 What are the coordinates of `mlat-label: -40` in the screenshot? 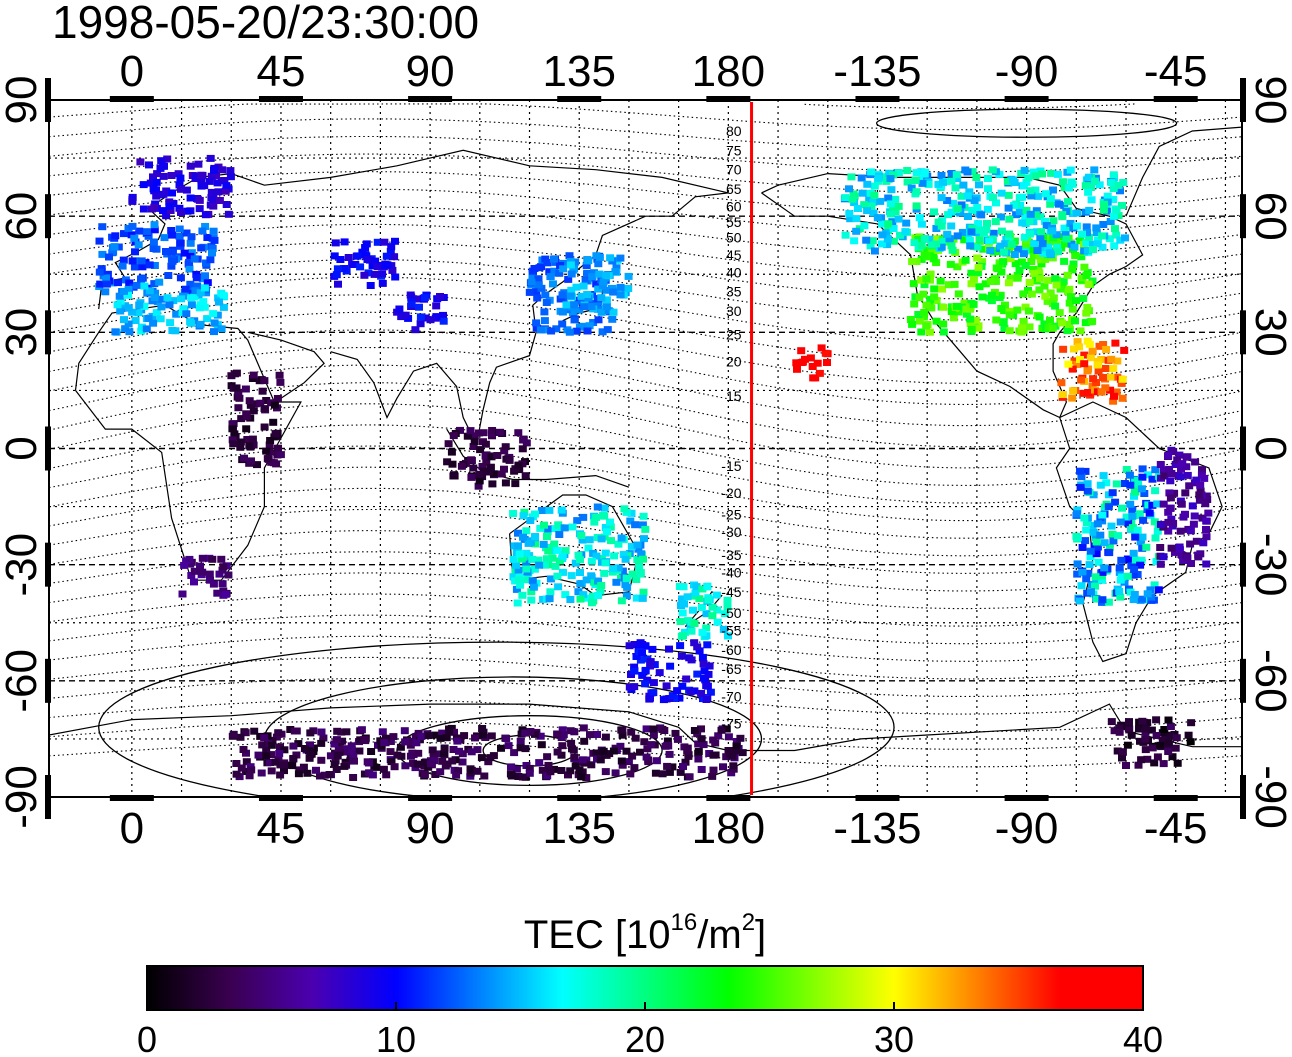 It's located at (731, 572).